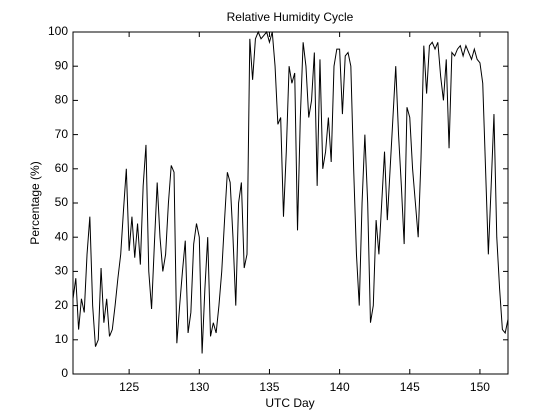 This screenshot has height=420, width=560. What do you see at coordinates (62, 100) in the screenshot?
I see `y-tick-label: 80` at bounding box center [62, 100].